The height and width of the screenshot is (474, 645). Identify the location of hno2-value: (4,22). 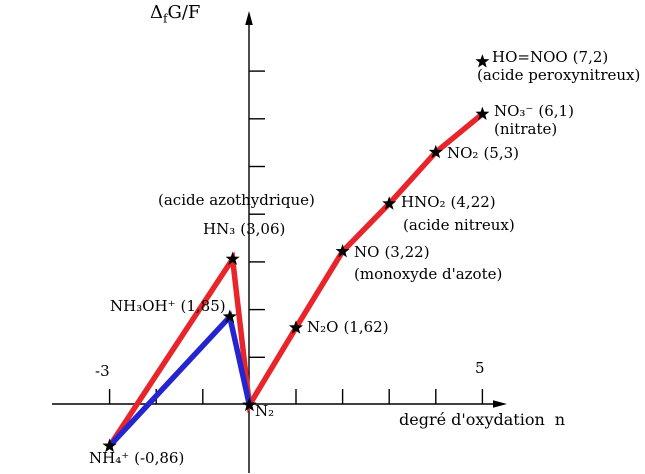
(473, 202).